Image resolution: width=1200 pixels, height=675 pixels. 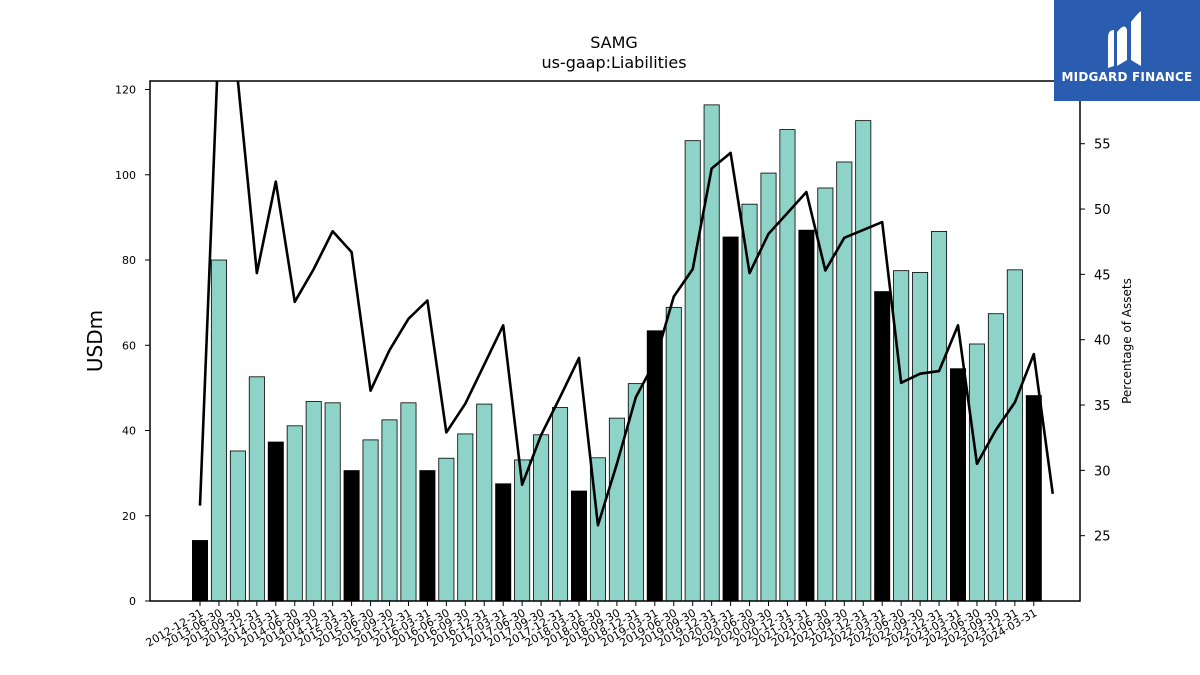 What do you see at coordinates (125, 90) in the screenshot?
I see `y-tick-label: 120` at bounding box center [125, 90].